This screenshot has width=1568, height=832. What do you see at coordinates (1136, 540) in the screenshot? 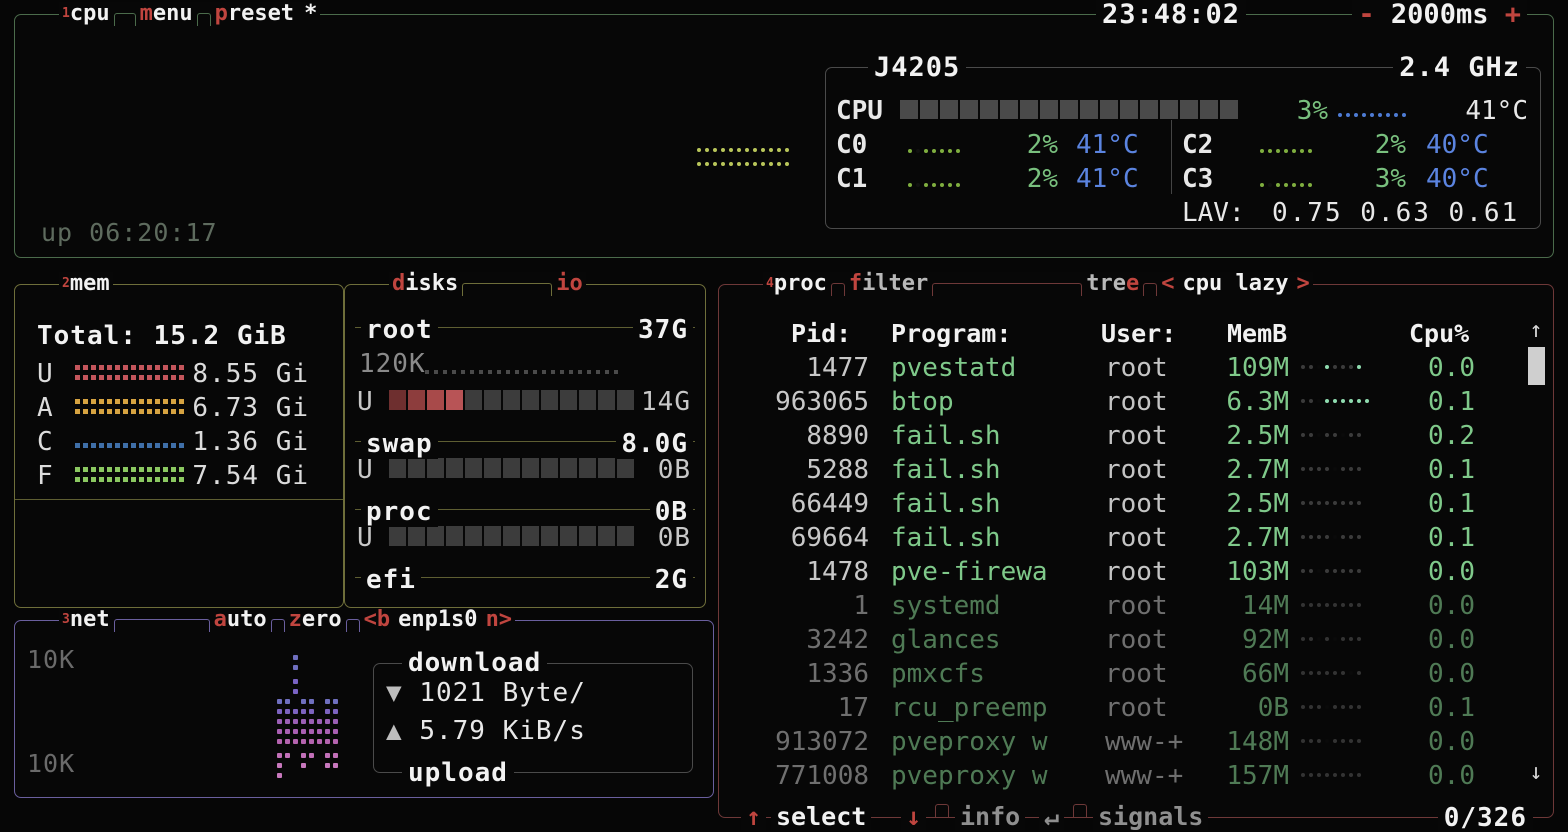
I see `table-row: 69664 fail.sh root 2.7M 0.1` at bounding box center [1136, 540].